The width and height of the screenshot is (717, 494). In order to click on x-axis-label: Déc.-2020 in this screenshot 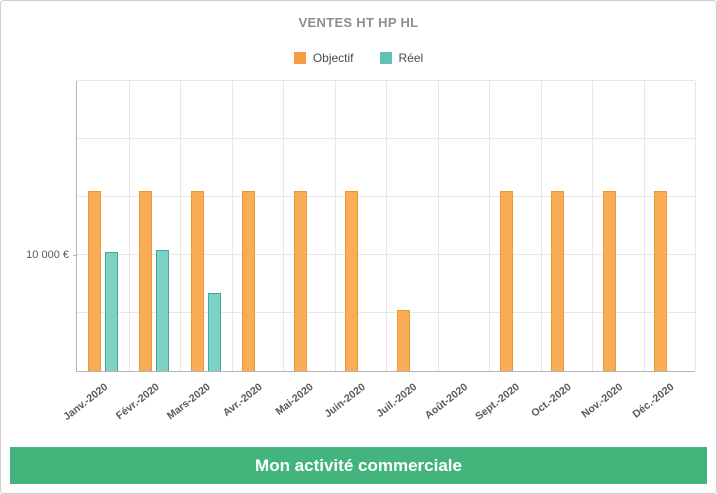, I will do `click(653, 401)`.